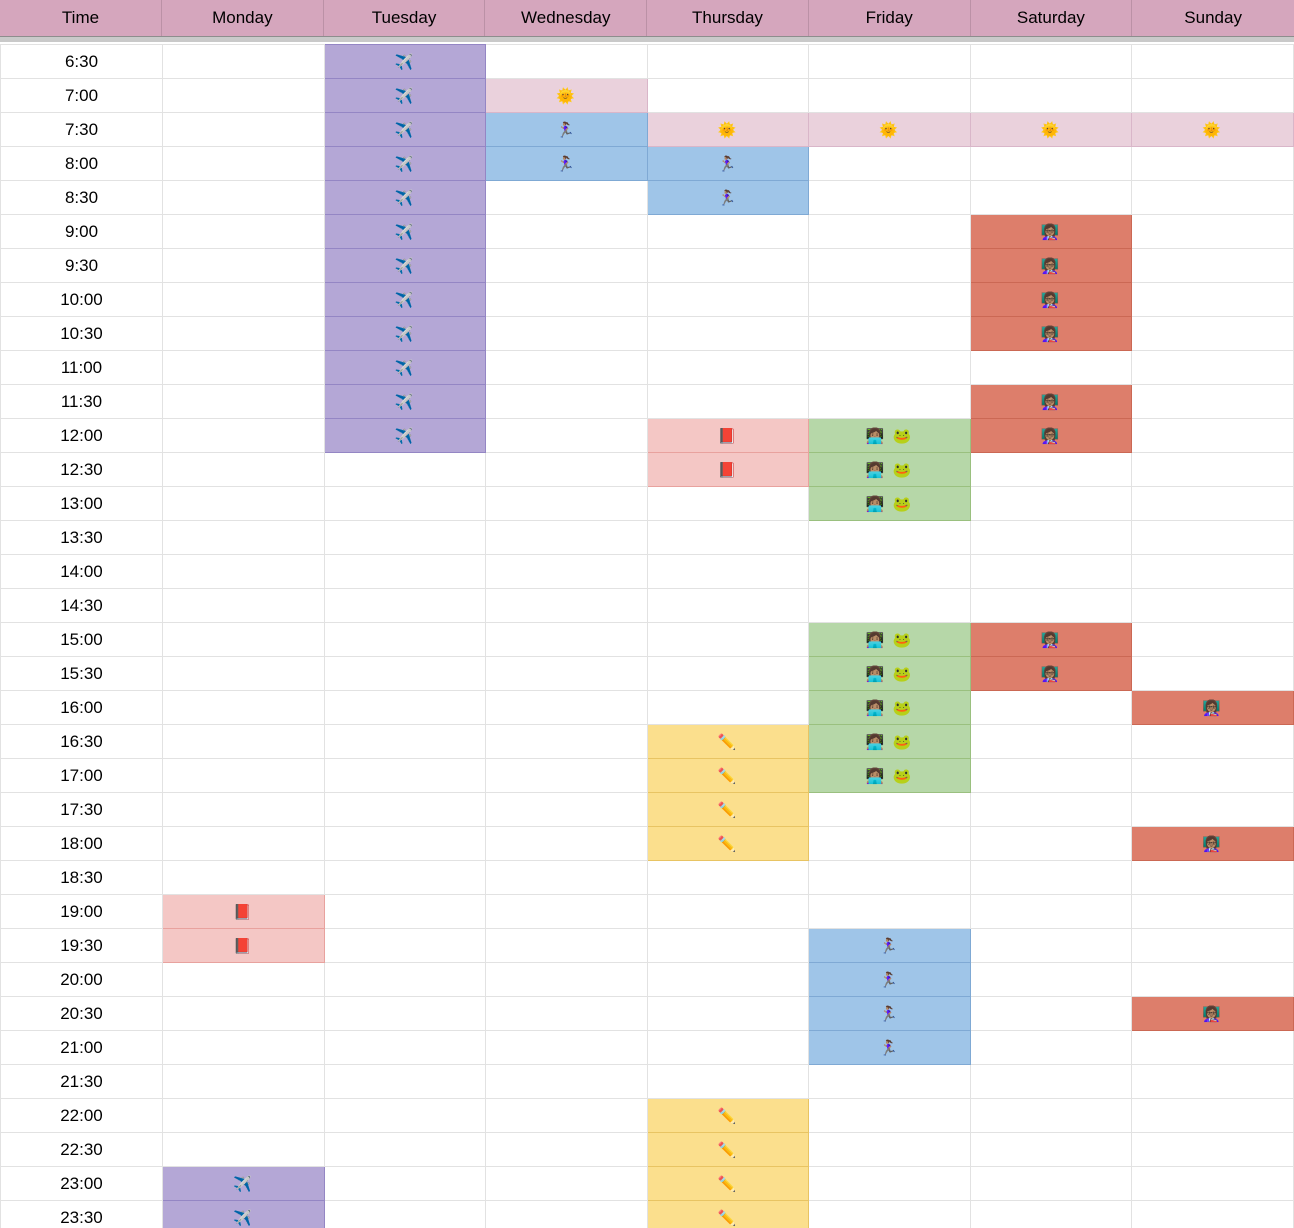 The image size is (1294, 1228). I want to click on time-label: 9:30, so click(81, 265).